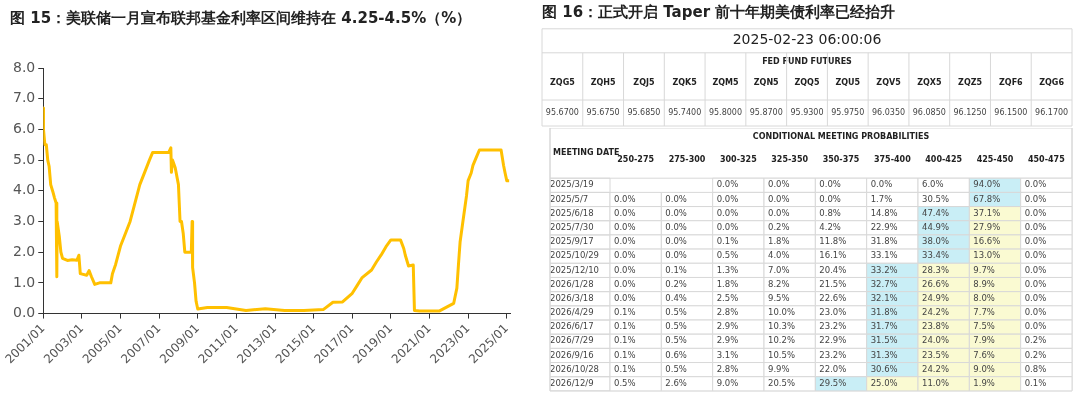 The height and width of the screenshot is (400, 1080). What do you see at coordinates (833, 326) in the screenshot?
I see `data-label: 23.2%` at bounding box center [833, 326].